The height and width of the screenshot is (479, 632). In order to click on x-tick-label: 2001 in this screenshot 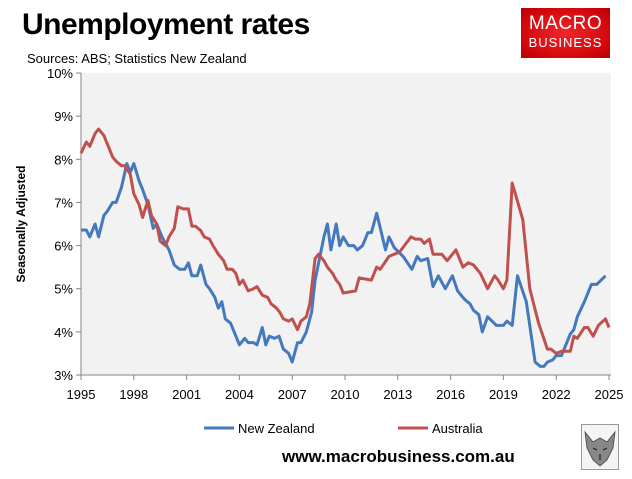, I will do `click(186, 394)`.